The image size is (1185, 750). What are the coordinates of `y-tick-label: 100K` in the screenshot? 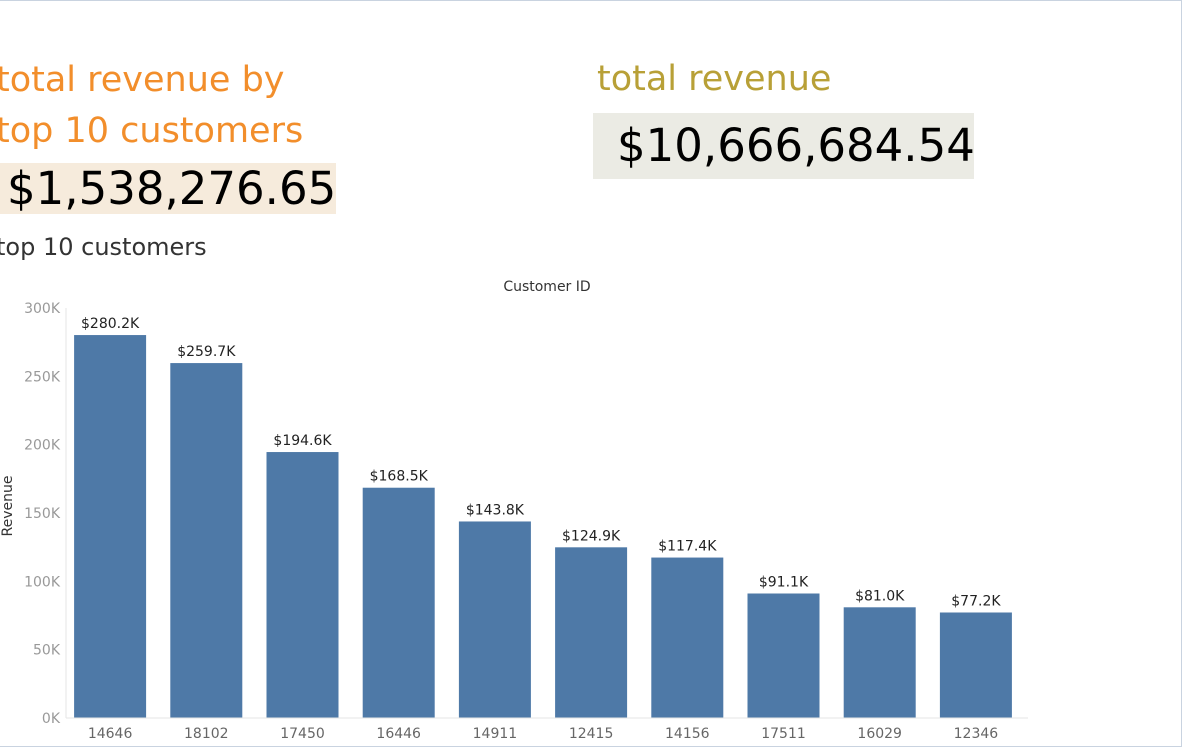 It's located at (42, 582).